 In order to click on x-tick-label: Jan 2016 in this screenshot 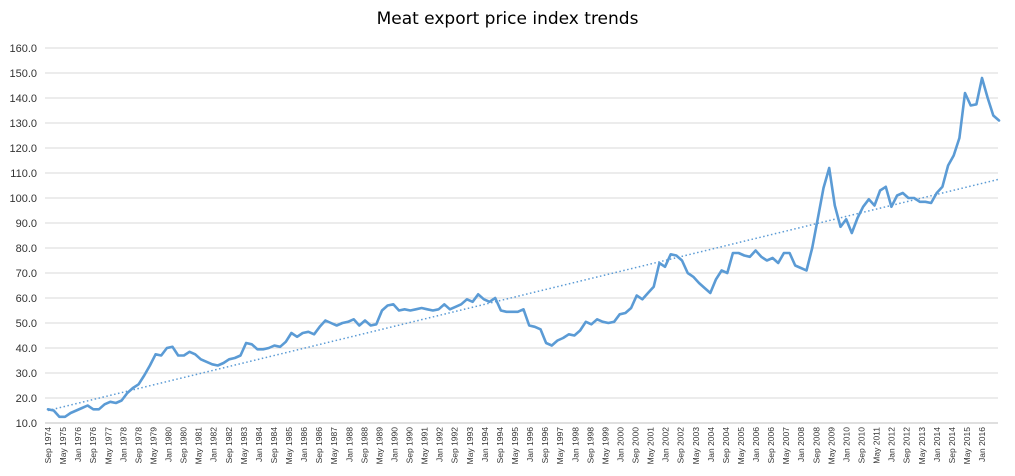, I will do `click(982, 444)`.